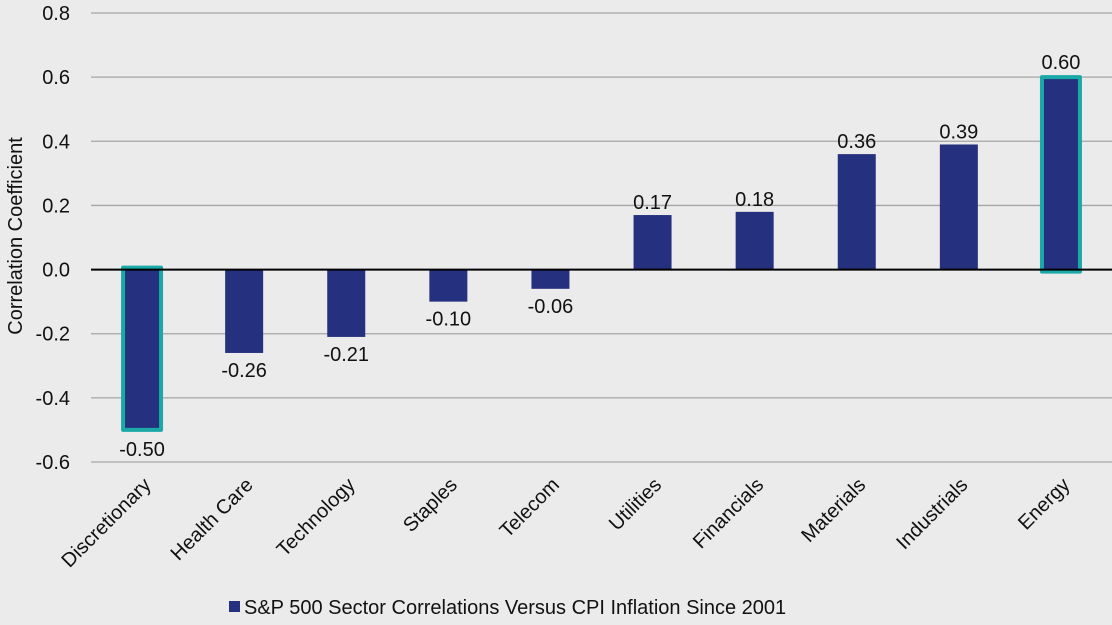  Describe the element at coordinates (234, 606) in the screenshot. I see `legend-swatch` at that location.